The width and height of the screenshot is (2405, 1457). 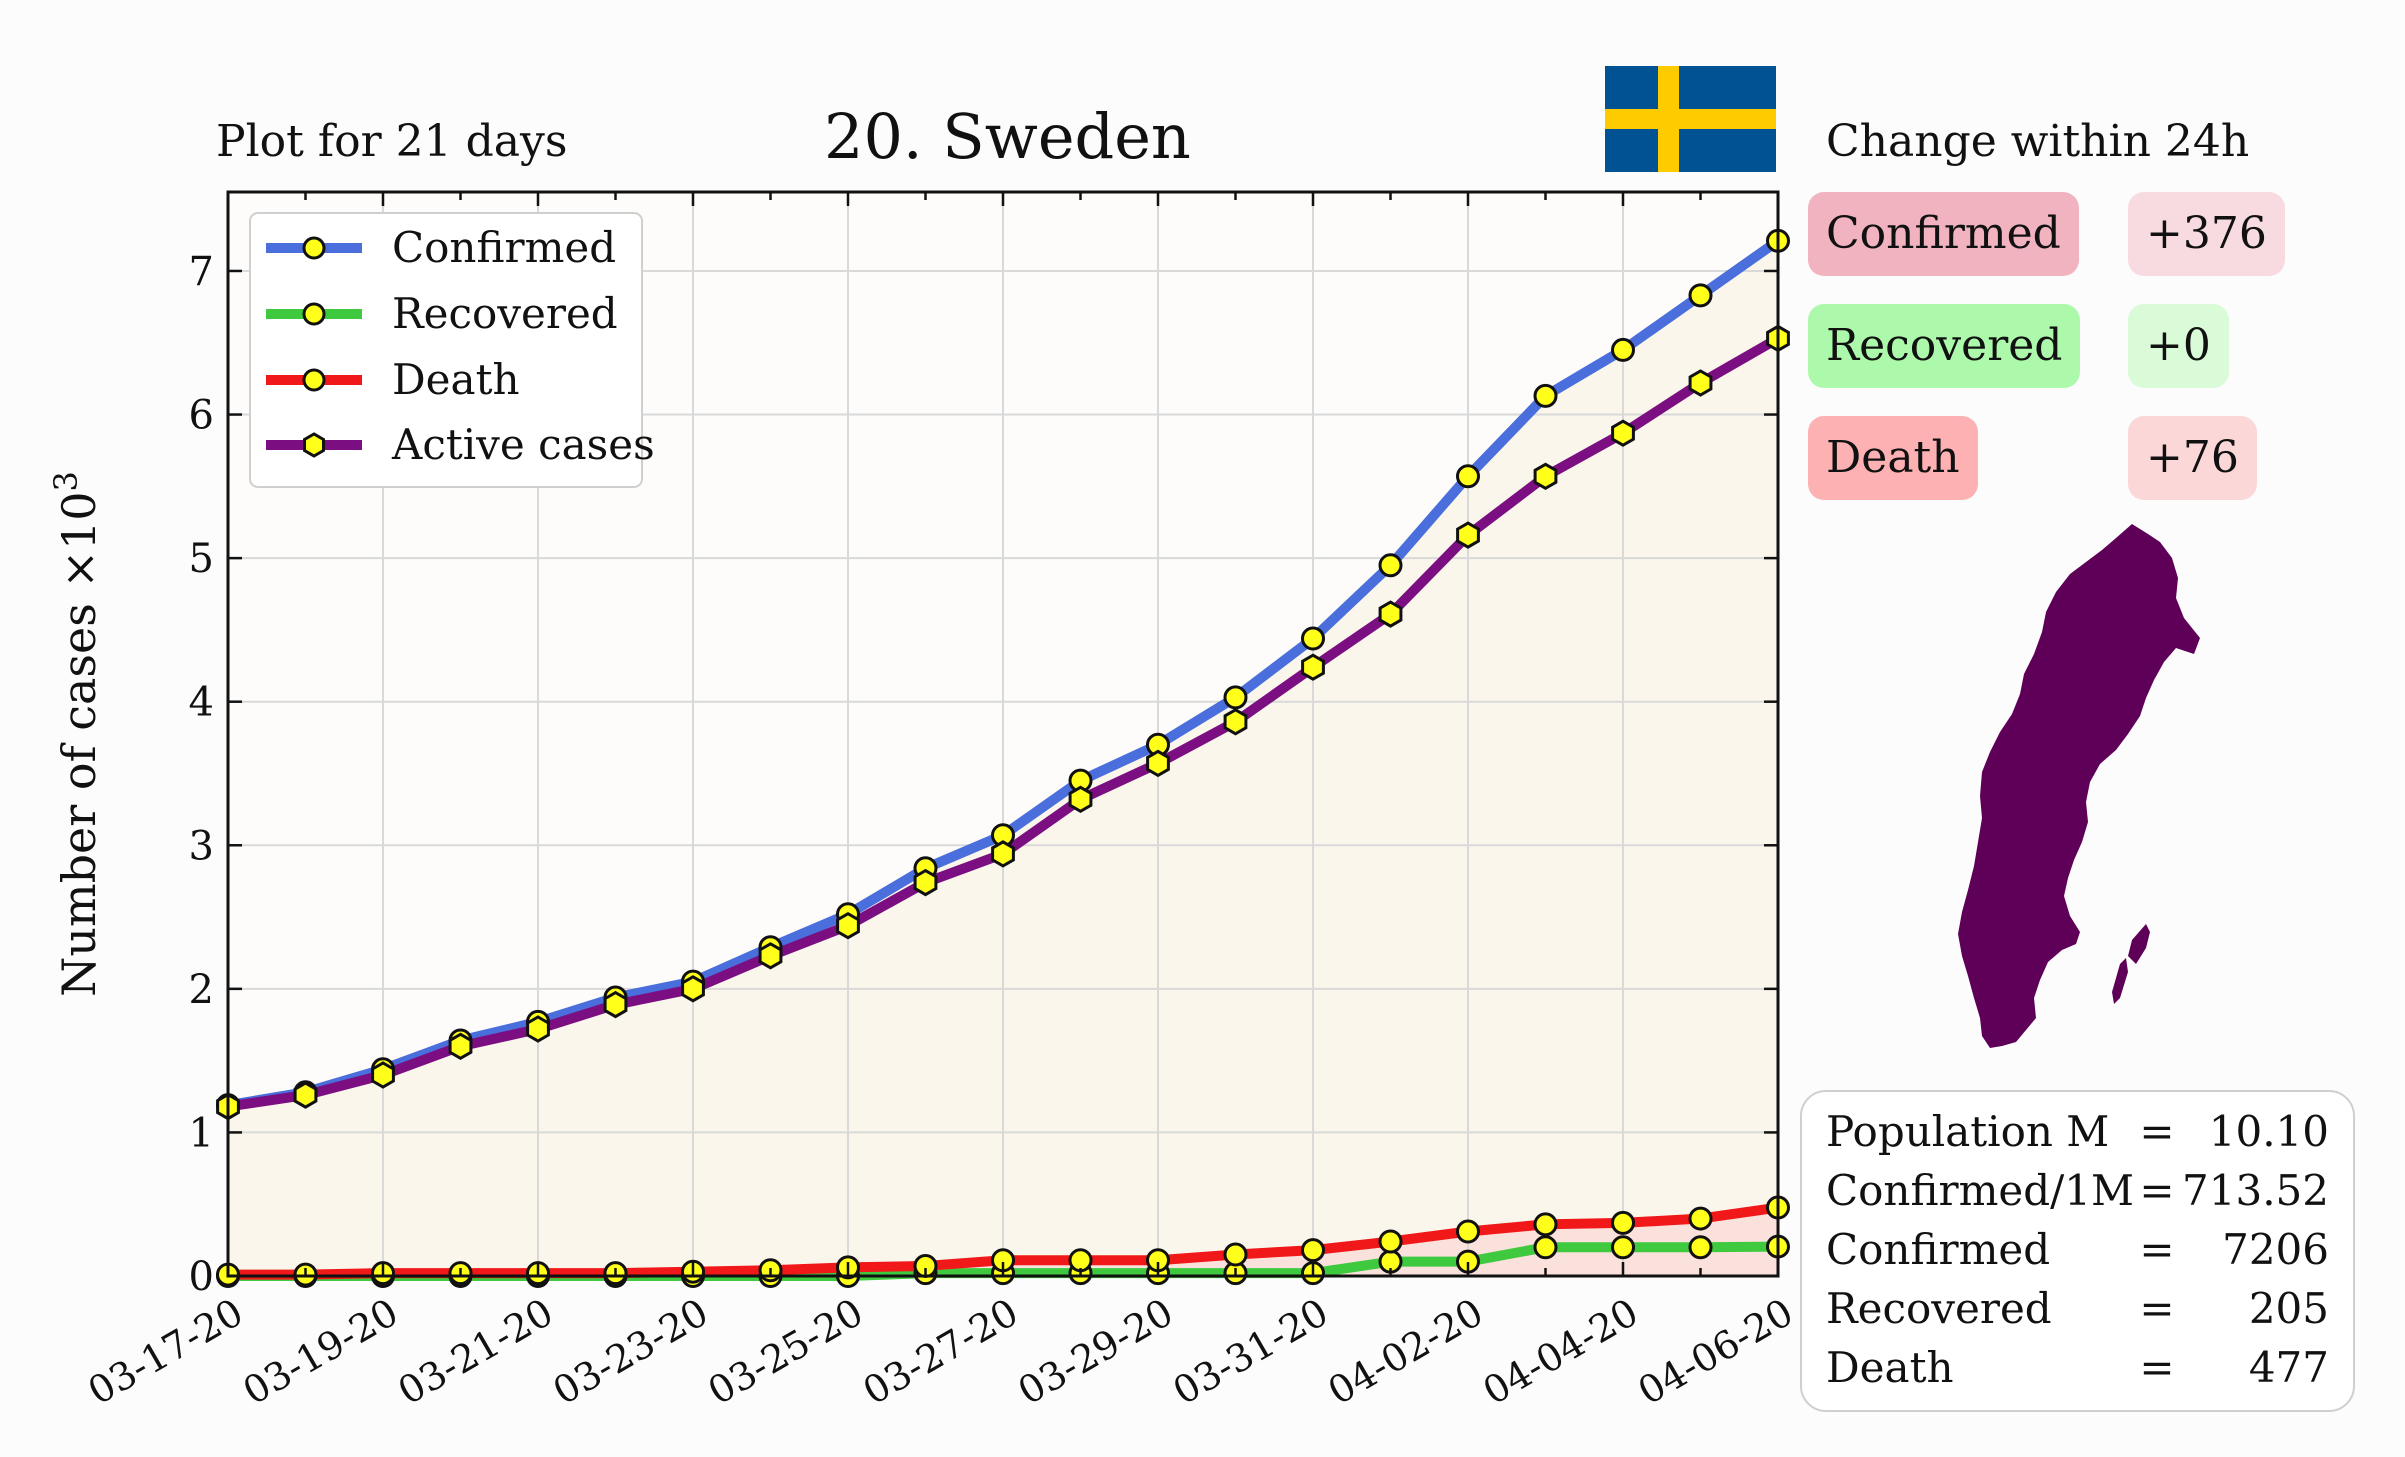 What do you see at coordinates (941, 1351) in the screenshot?
I see `x-tick-label: 03-27-20` at bounding box center [941, 1351].